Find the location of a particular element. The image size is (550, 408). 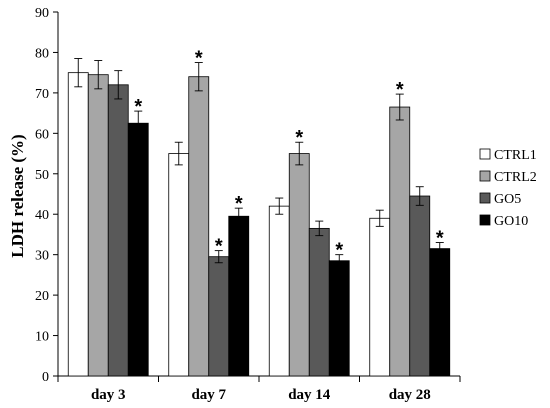

y-tick-label: 10 is located at coordinates (42, 337).